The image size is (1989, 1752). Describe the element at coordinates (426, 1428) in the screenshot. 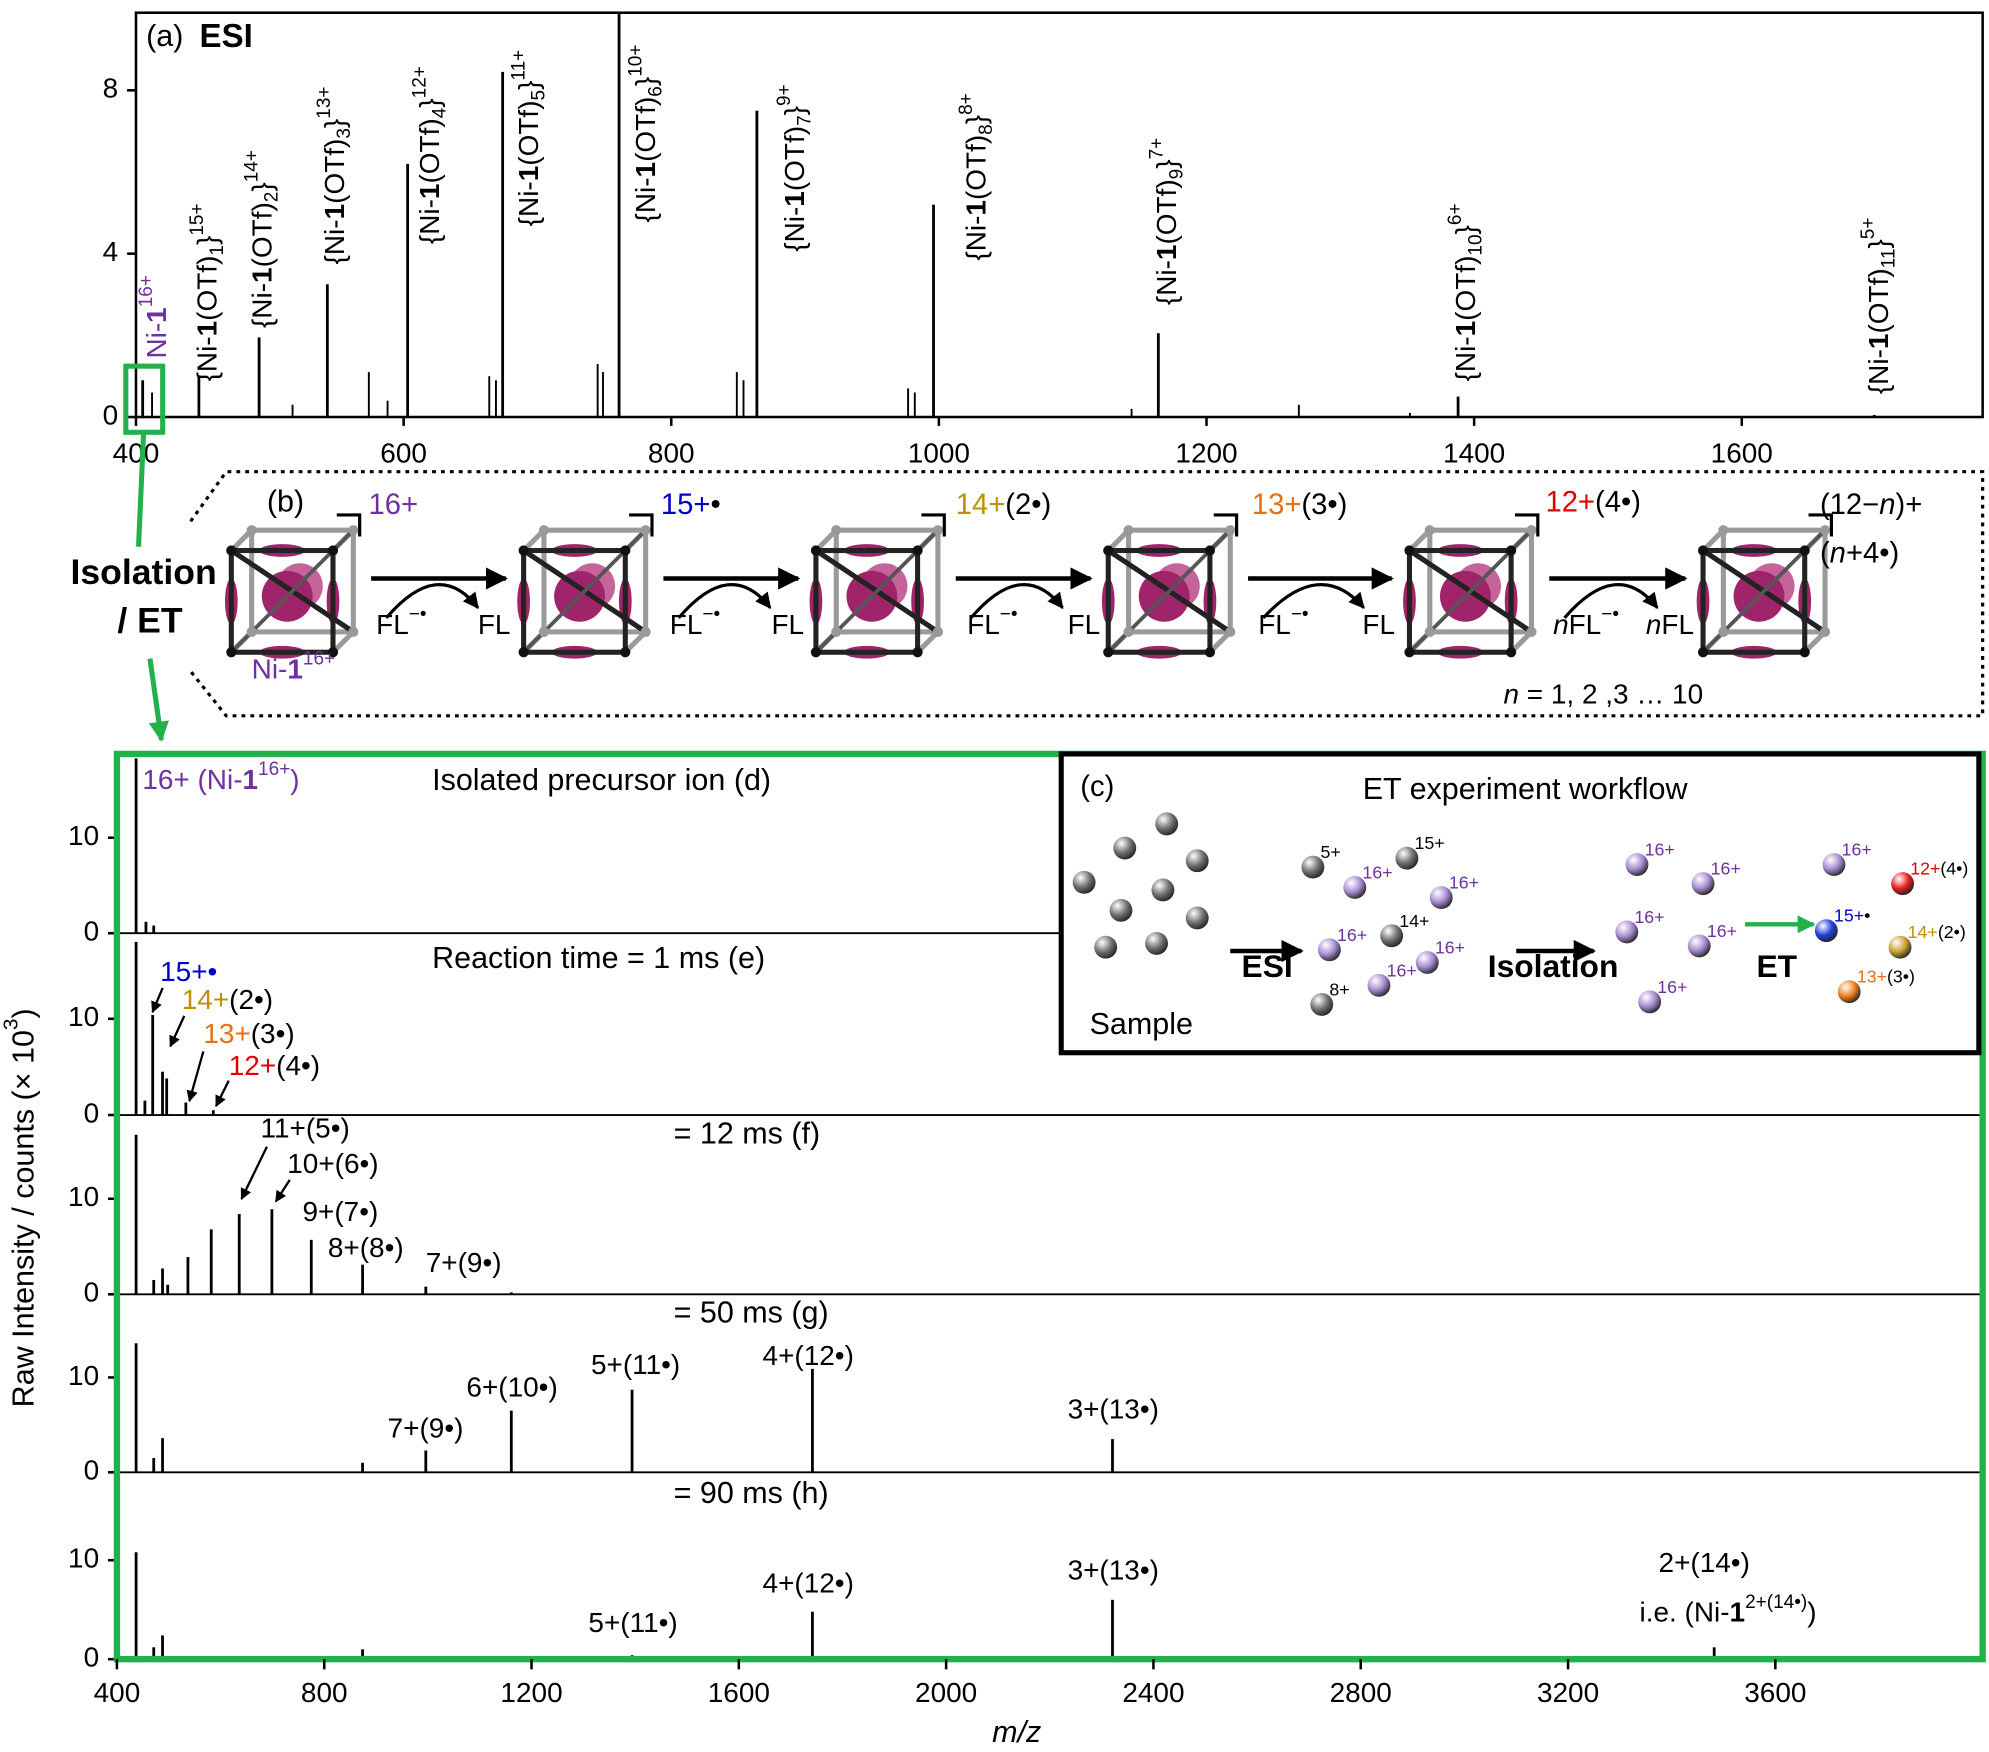

I see `text-part: 7+(9•)` at that location.